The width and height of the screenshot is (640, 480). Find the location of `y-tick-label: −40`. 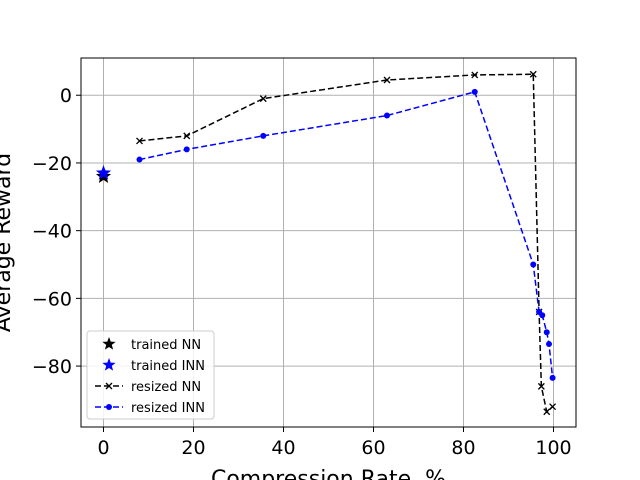

y-tick-label: −40 is located at coordinates (52, 232).